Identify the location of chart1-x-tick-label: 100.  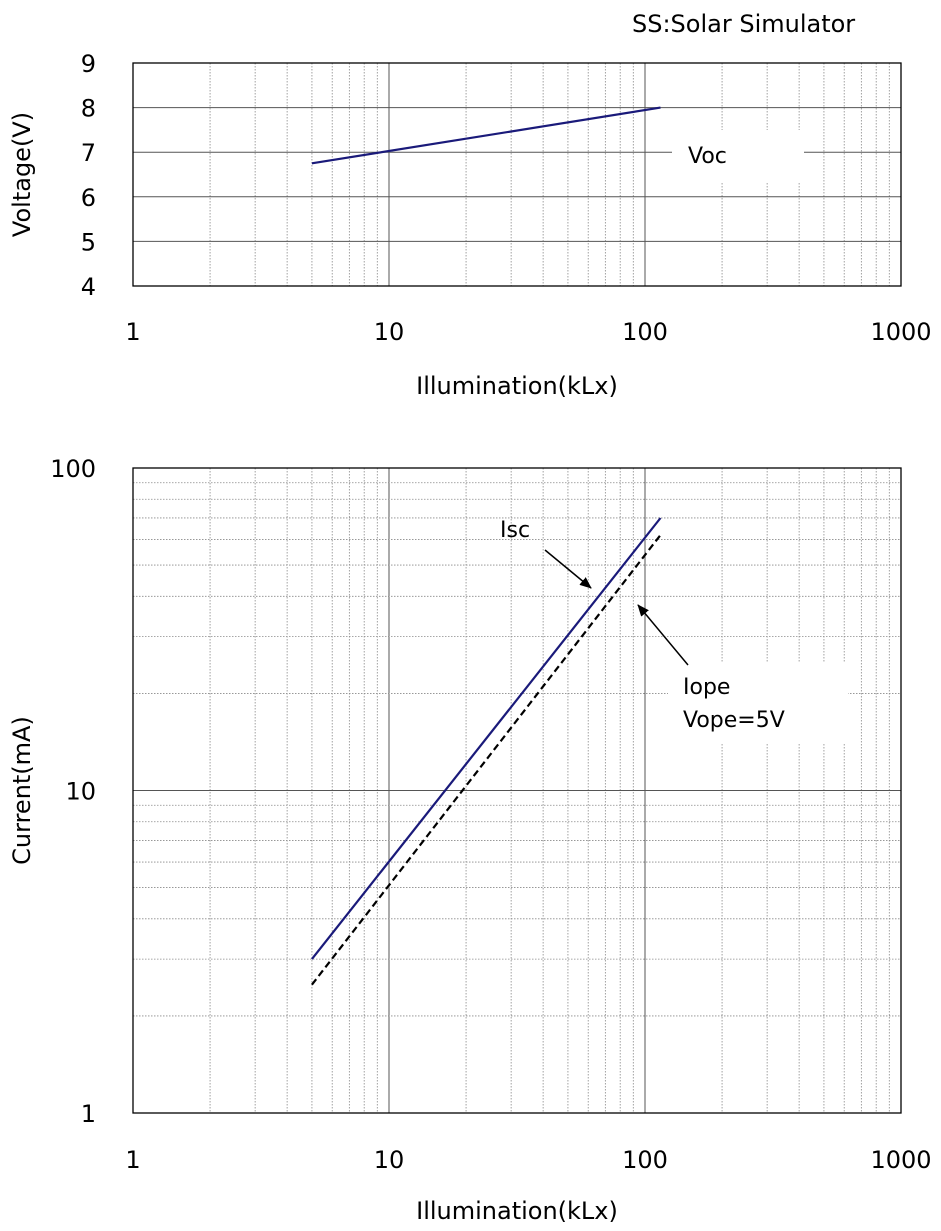
(645, 332).